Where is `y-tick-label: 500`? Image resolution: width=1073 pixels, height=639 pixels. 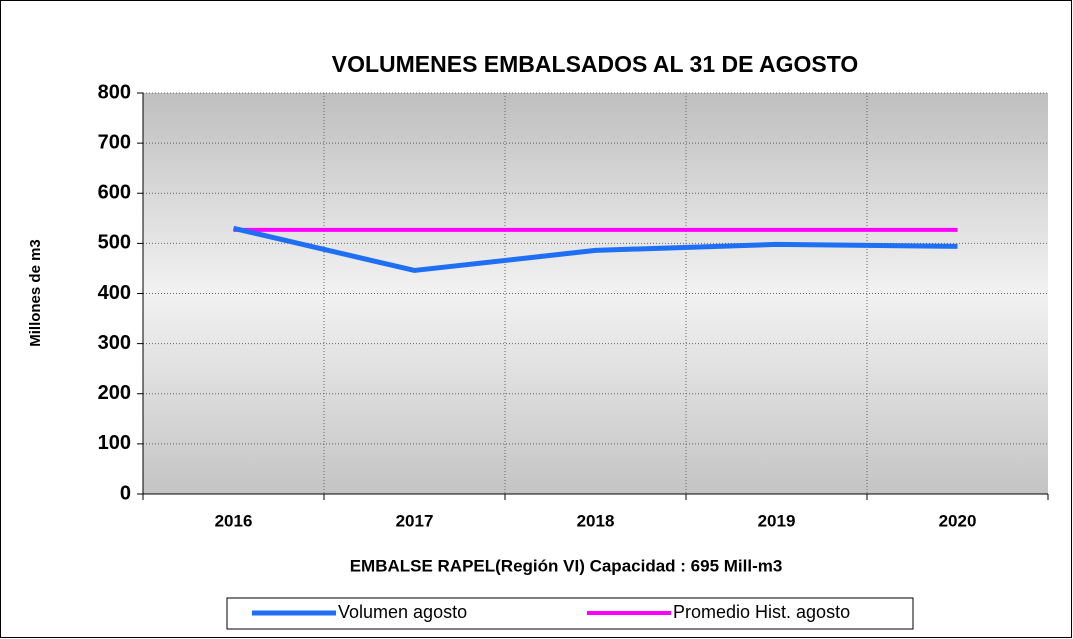 y-tick-label: 500 is located at coordinates (114, 243).